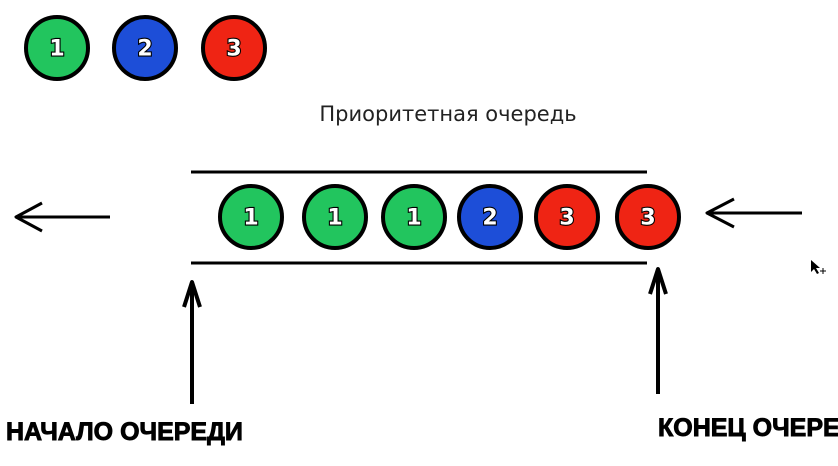 The image size is (838, 466). I want to click on legend-ball-2-number: 2, so click(144, 49).